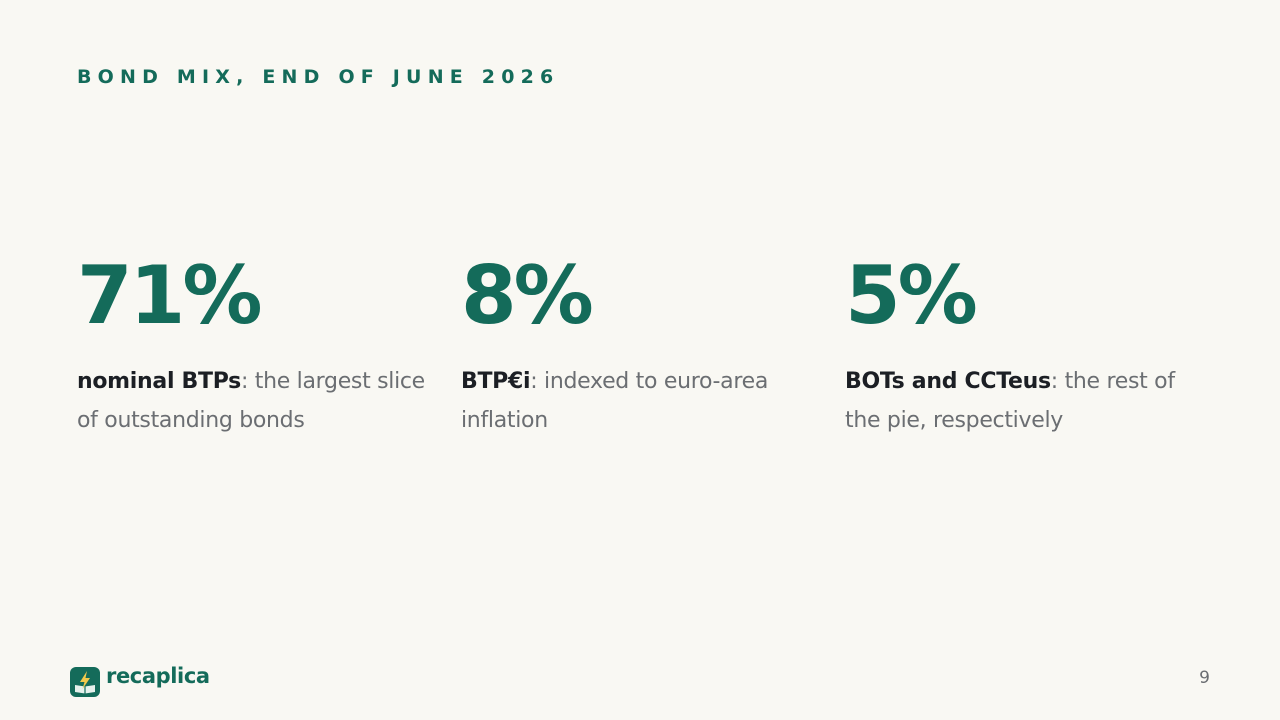  Describe the element at coordinates (318, 77) in the screenshot. I see `slide-eyebrow: BOND MIX, END OF JUNE 2026` at that location.